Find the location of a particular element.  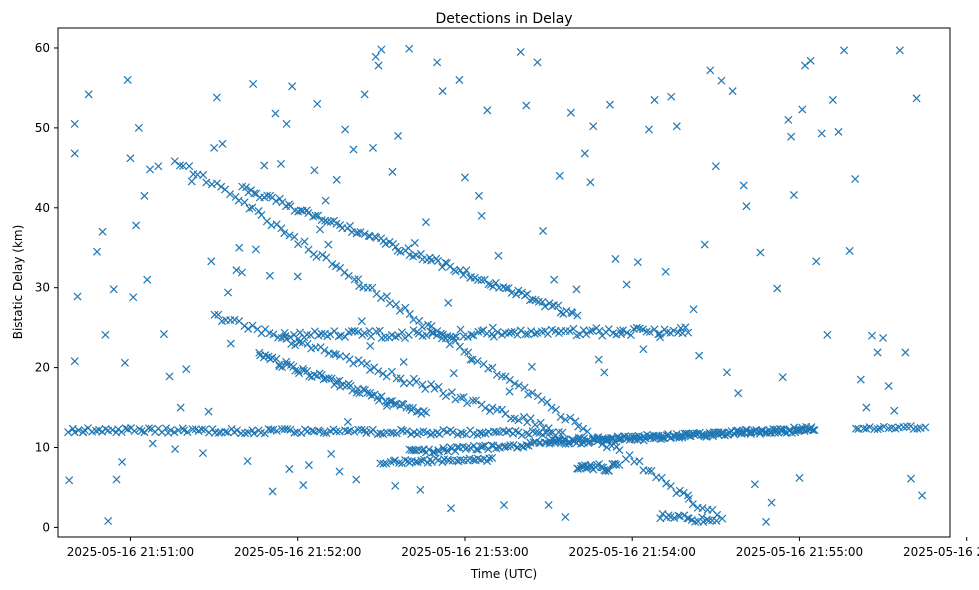

x-tick-label: 2025-05-16 21:54:00 is located at coordinates (631, 552).